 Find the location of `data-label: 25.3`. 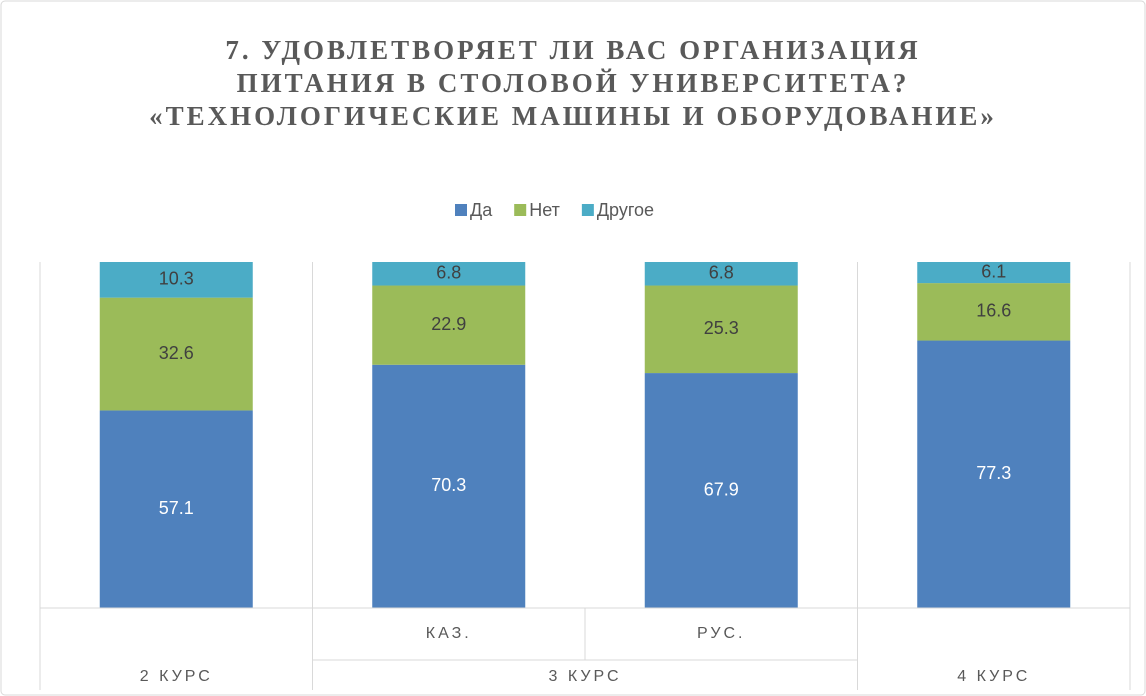

data-label: 25.3 is located at coordinates (721, 328).